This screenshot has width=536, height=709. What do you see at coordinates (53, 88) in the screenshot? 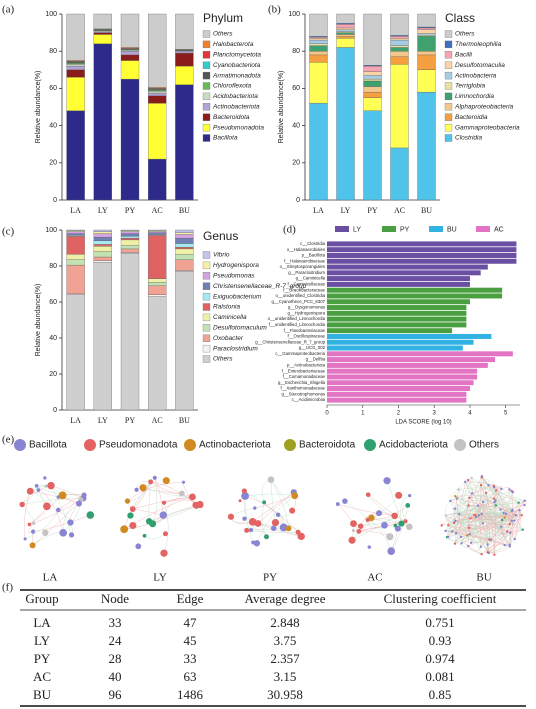
I see `y-tick-label: 60` at bounding box center [53, 88].